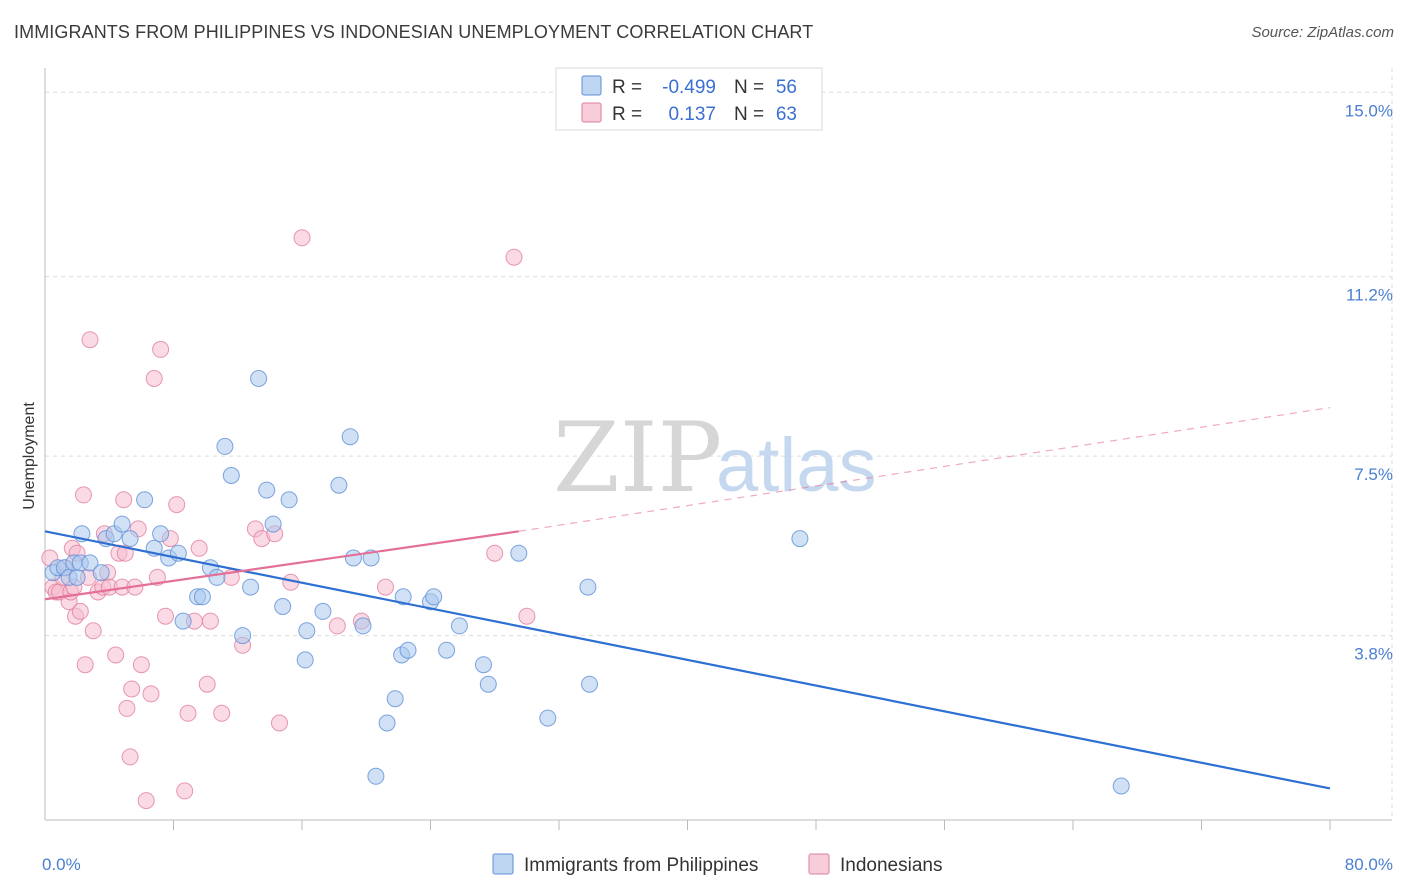 The width and height of the screenshot is (1406, 892). I want to click on trend-line-indonesians, so click(281, 565).